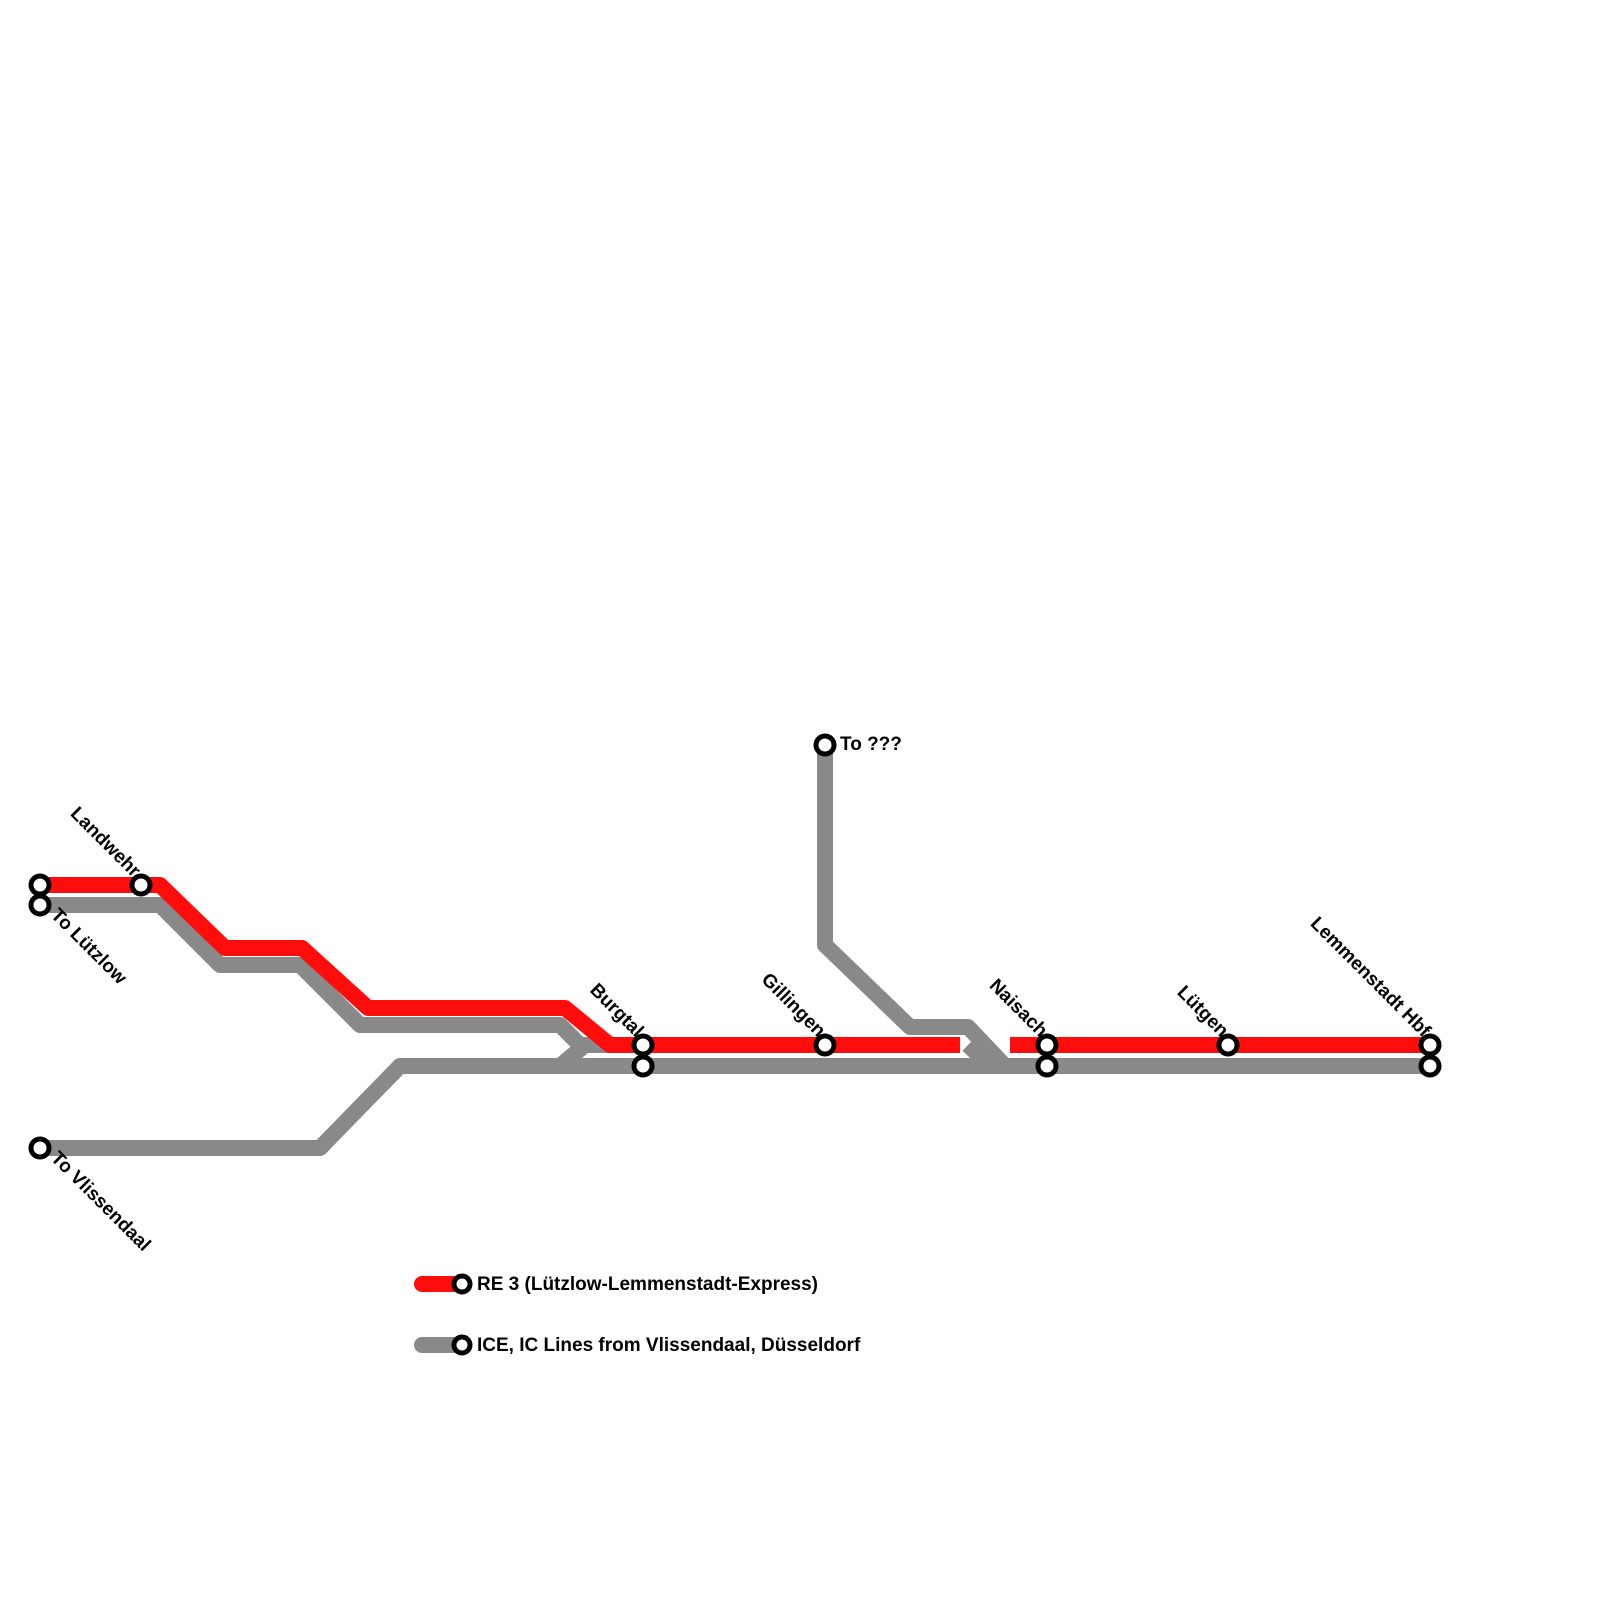 The height and width of the screenshot is (1600, 1600). I want to click on station-marker-lutzlow-re3, so click(40, 885).